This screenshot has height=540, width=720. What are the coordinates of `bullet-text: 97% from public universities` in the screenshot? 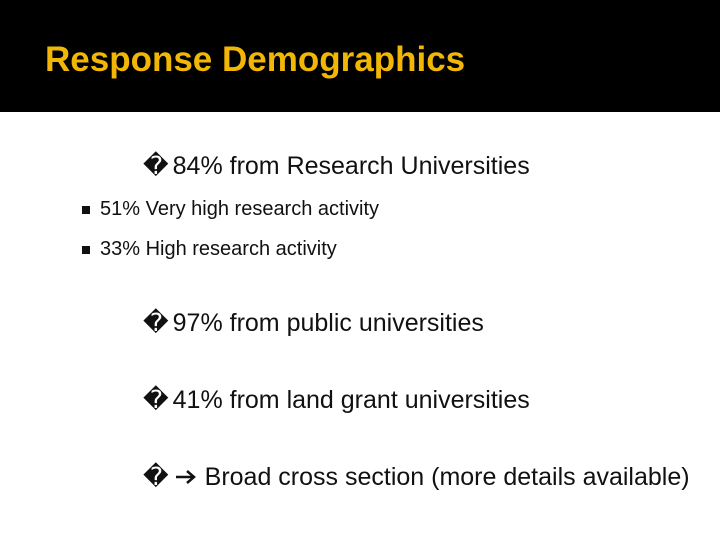 It's located at (328, 322).